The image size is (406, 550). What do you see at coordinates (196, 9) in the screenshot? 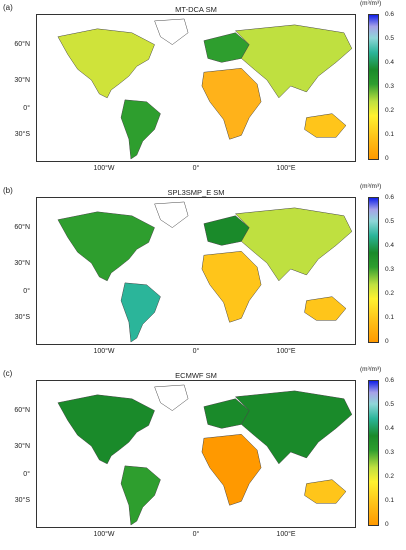
I see `panel-title: MT-DCA SM` at bounding box center [196, 9].